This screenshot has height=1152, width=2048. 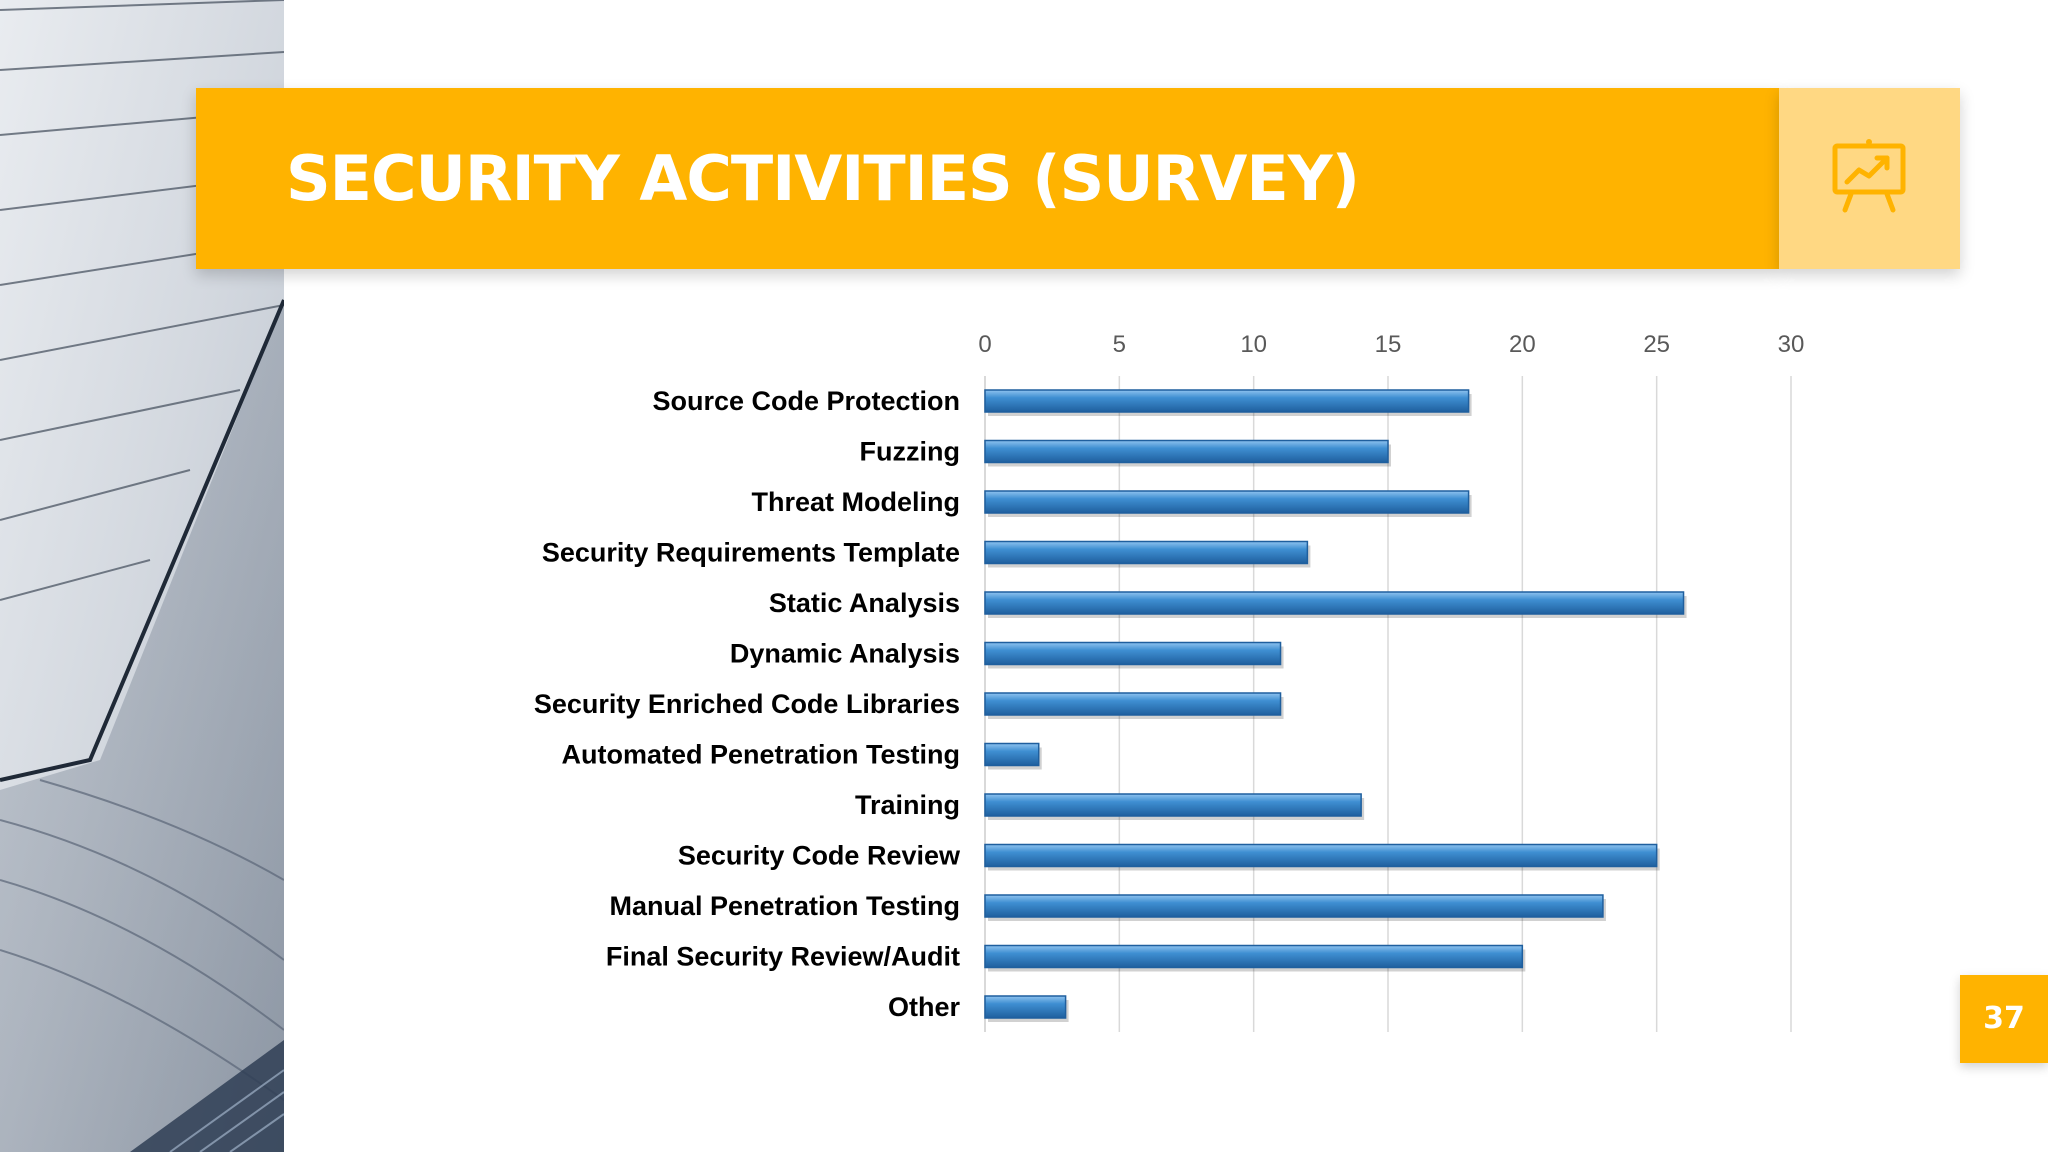 What do you see at coordinates (784, 906) in the screenshot?
I see `category-label: Manual Penetration Testing` at bounding box center [784, 906].